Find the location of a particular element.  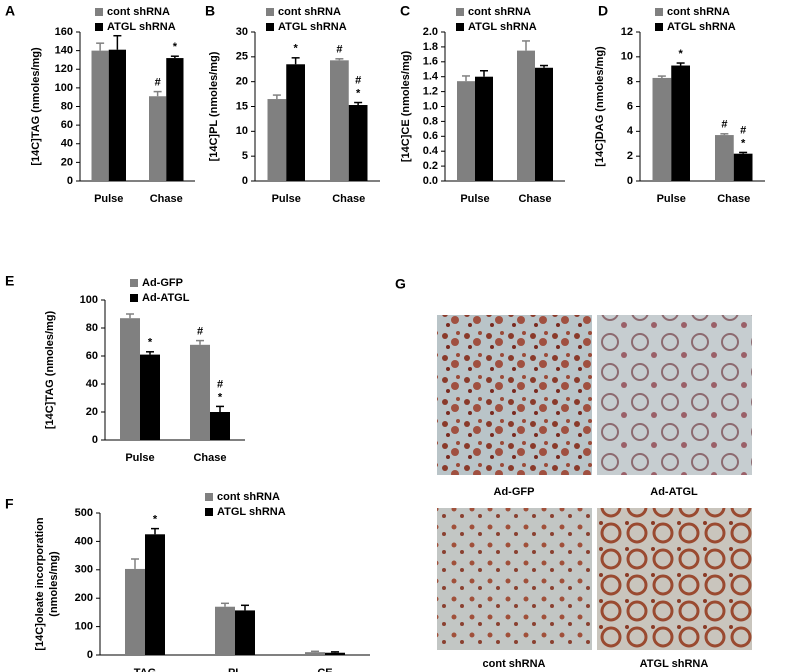

x-tick-label: PL is located at coordinates (235, 669).